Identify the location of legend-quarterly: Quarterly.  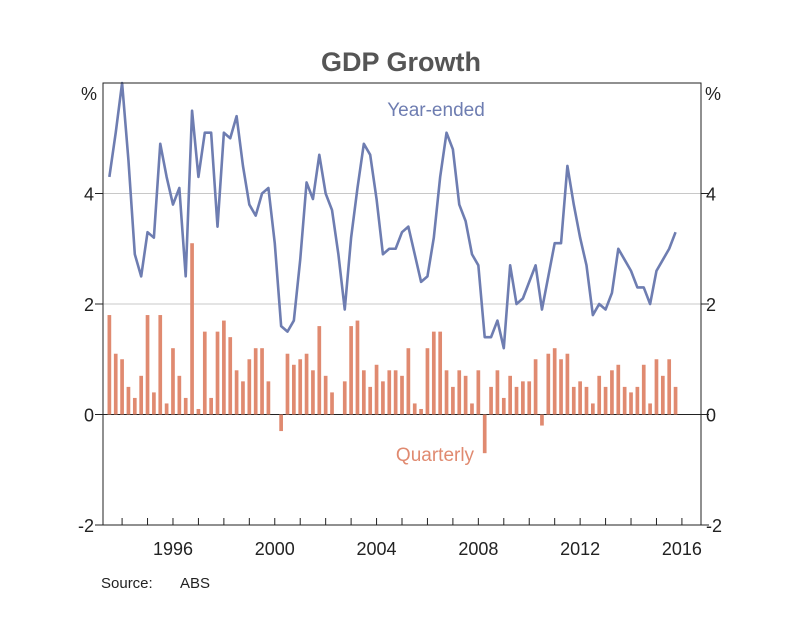
(435, 455).